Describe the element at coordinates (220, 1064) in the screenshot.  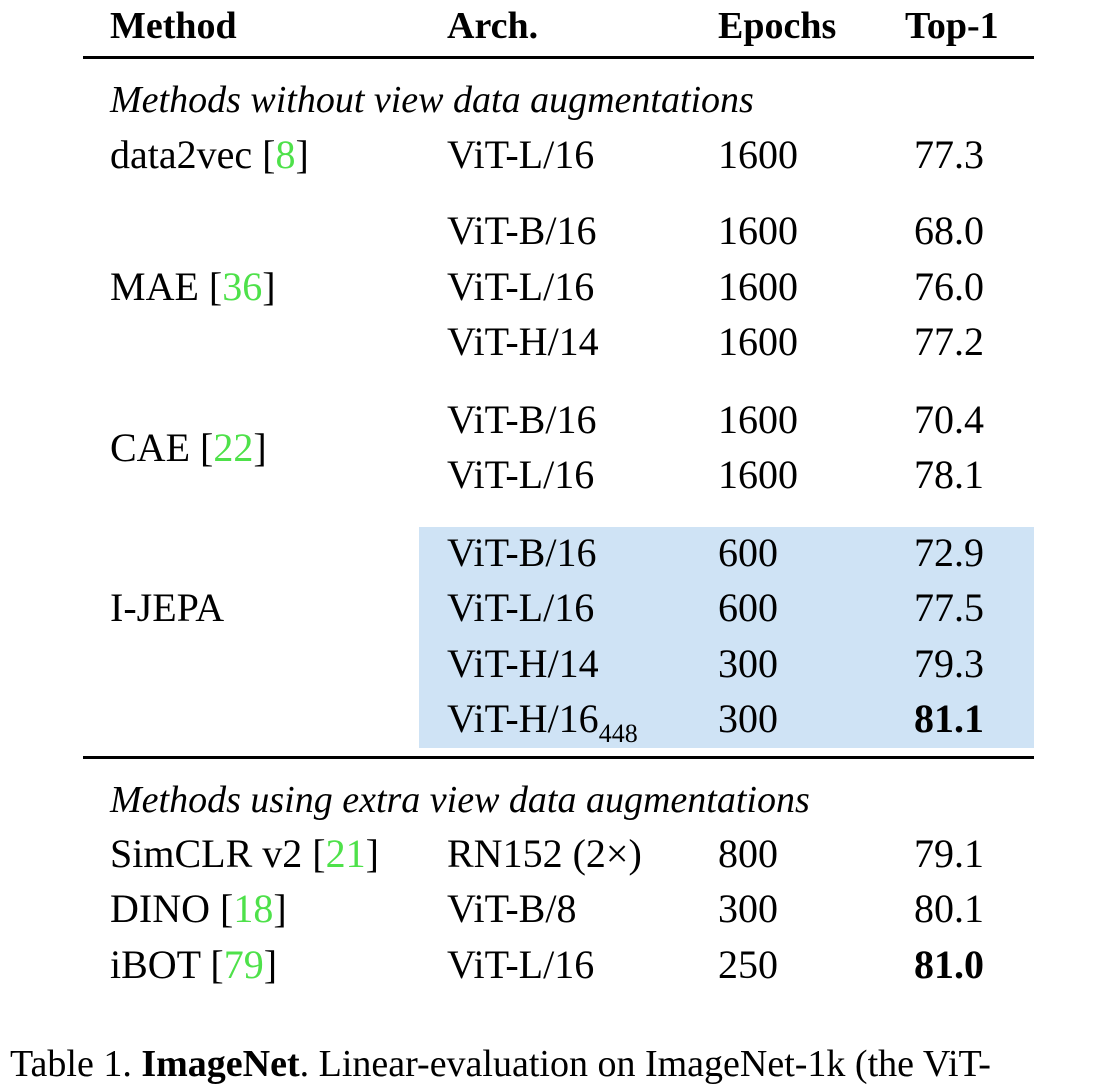
I see `caption-title: ImageNet` at that location.